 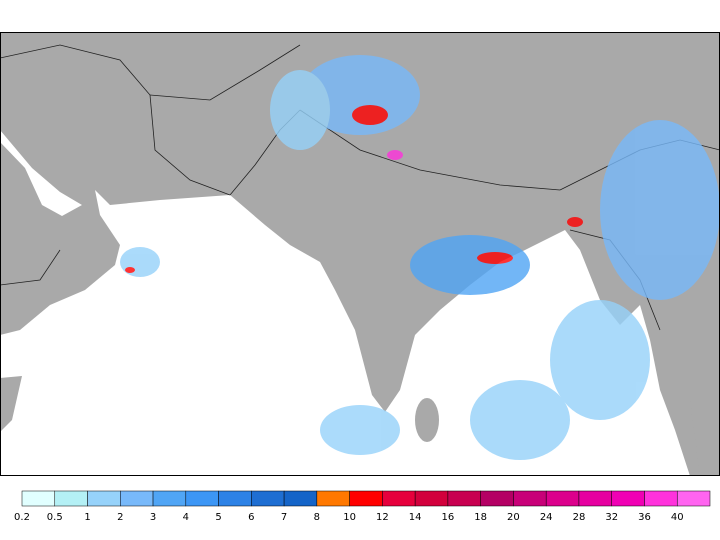 I want to click on color-legend: 0.2 0.5 1 2 3 4 5 6 7 8 10 12 14 16 18 20 24 28 32 36 40, so click(x=362, y=506).